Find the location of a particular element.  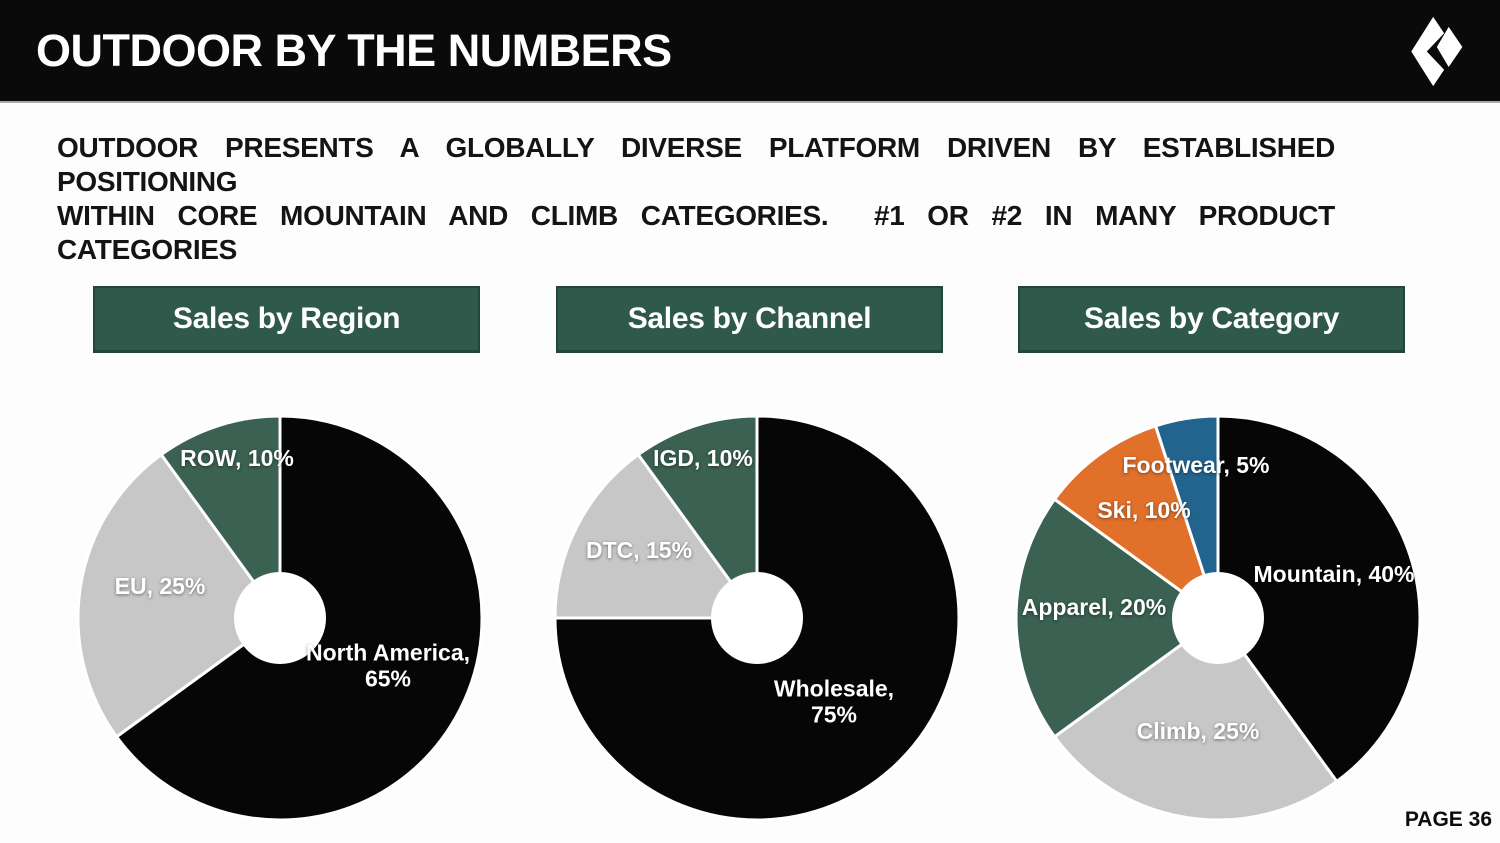

black-diamond-logo-small-diamond is located at coordinates (1449, 47).